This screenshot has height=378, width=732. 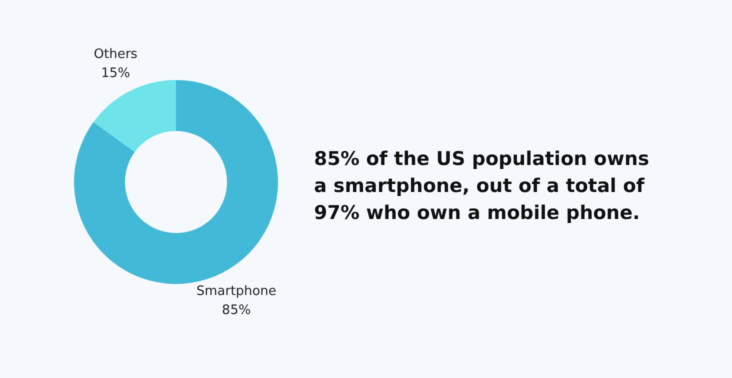 I want to click on data-label: 15%, so click(x=115, y=73).